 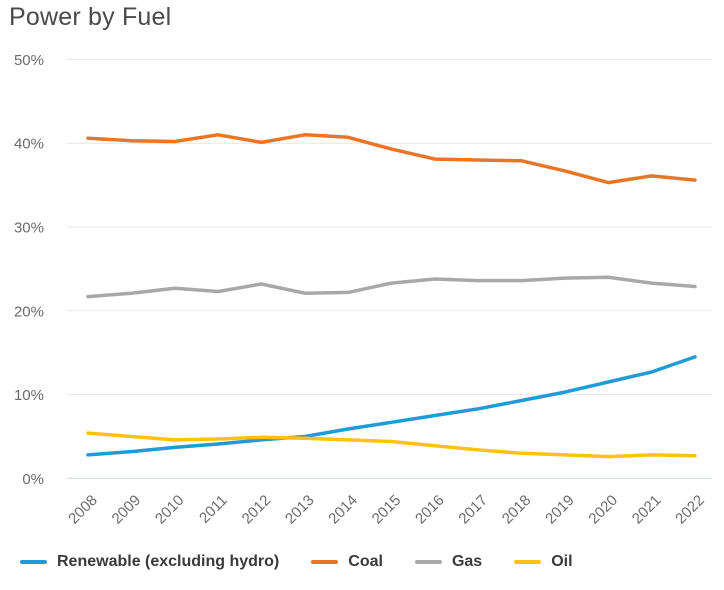 What do you see at coordinates (168, 561) in the screenshot?
I see `legend-label: Renewable (excluding hydro)` at bounding box center [168, 561].